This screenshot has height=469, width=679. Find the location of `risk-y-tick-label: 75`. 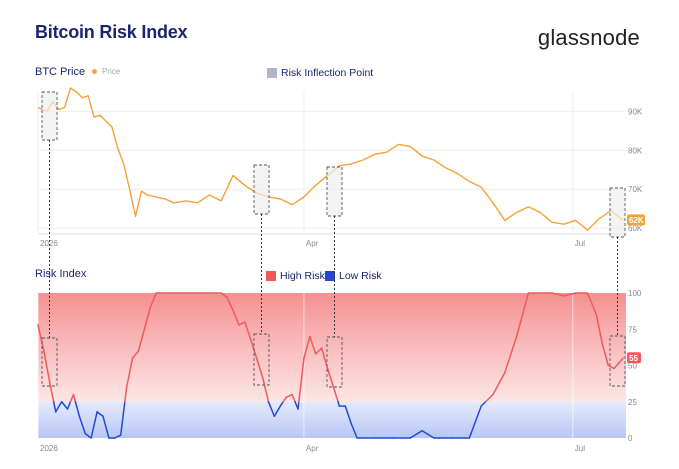

risk-y-tick-label: 75 is located at coordinates (632, 329).